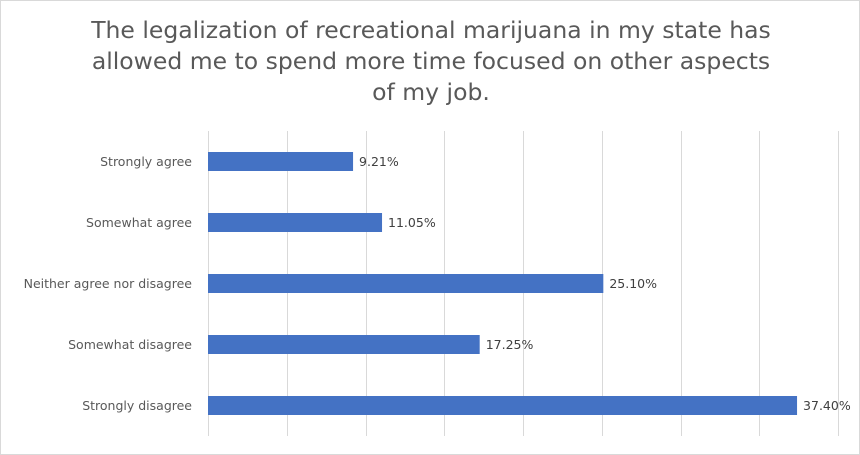  What do you see at coordinates (146, 161) in the screenshot?
I see `category-label: Strongly agree` at bounding box center [146, 161].